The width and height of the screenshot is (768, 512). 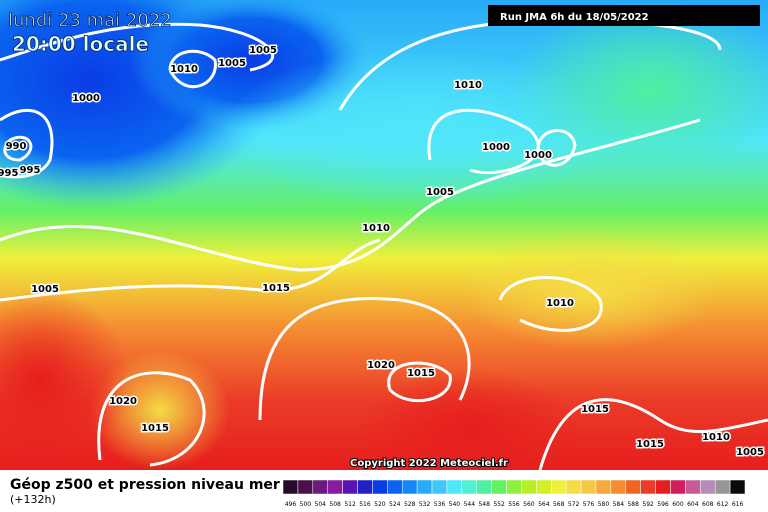 What do you see at coordinates (648, 504) in the screenshot?
I see `scale-label: 592` at bounding box center [648, 504].